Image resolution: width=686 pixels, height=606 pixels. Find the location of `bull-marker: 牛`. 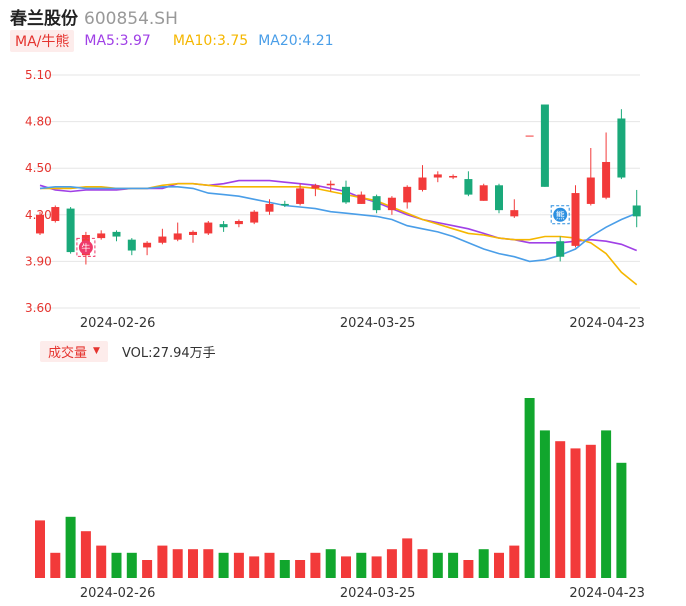

bull-marker: 牛 is located at coordinates (86, 247).